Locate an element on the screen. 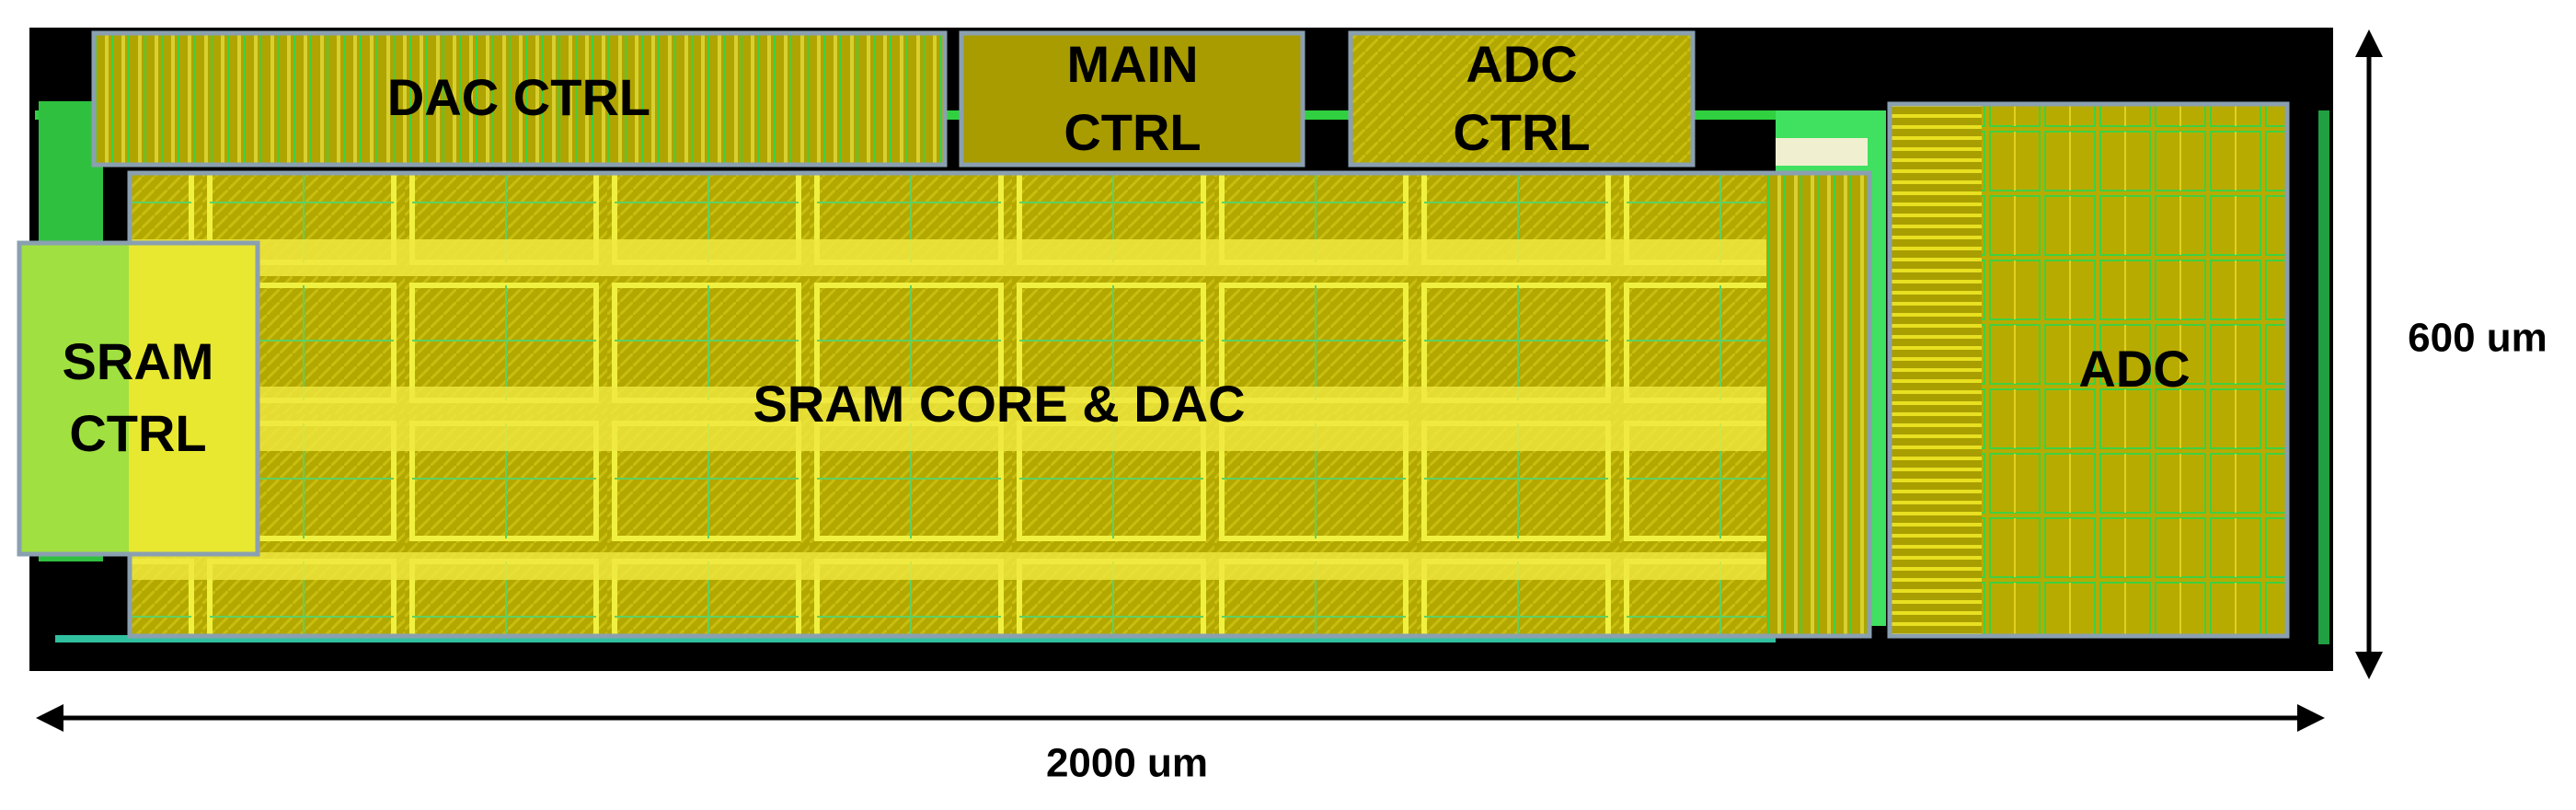  width-label: 2000 um is located at coordinates (1127, 763).